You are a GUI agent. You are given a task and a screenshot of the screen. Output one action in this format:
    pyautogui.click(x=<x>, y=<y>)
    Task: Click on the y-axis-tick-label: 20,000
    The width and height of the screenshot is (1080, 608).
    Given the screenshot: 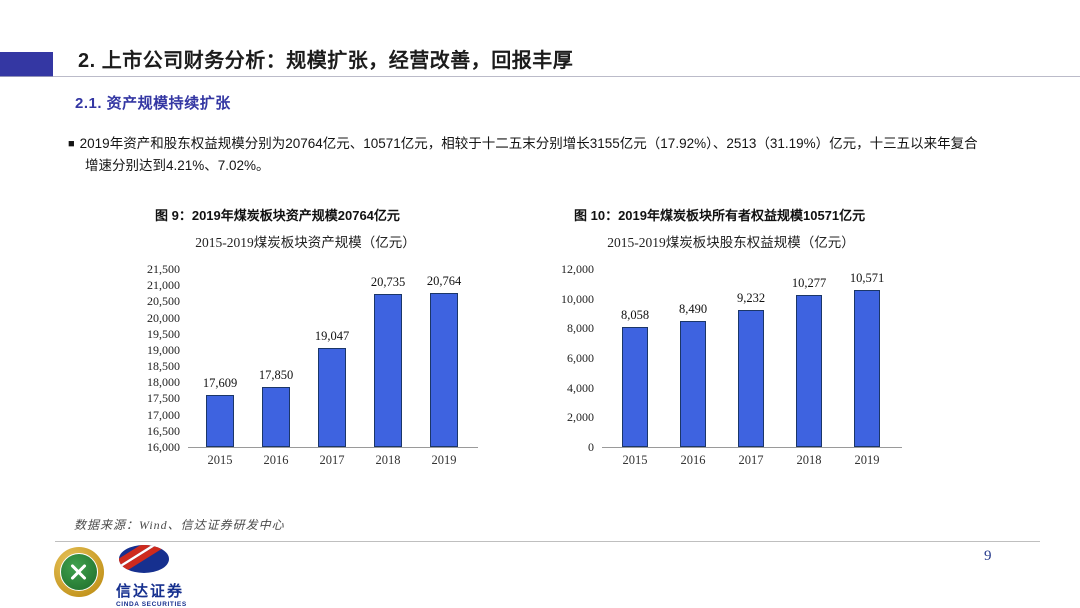 What is the action you would take?
    pyautogui.click(x=163, y=317)
    